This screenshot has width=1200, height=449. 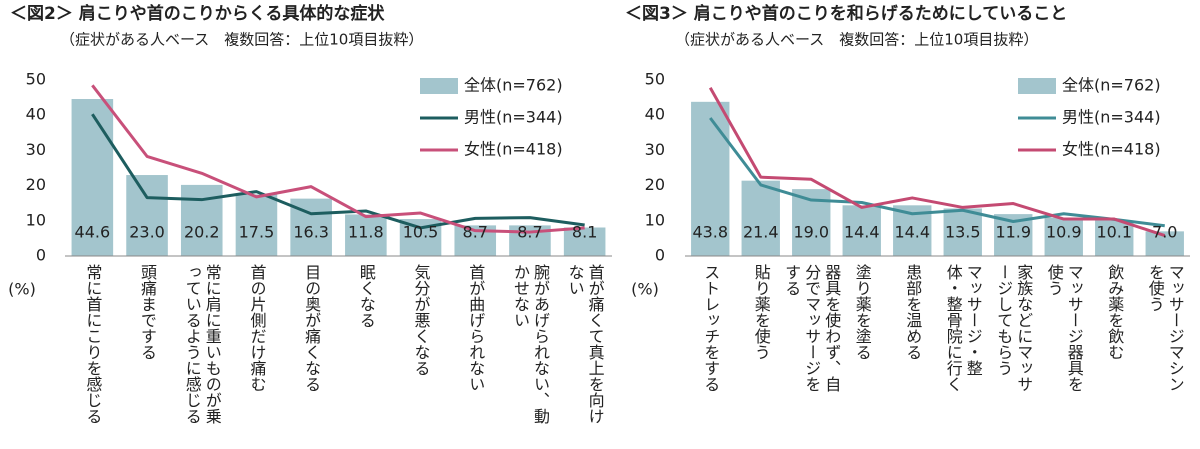 What do you see at coordinates (1114, 232) in the screenshot?
I see `data-label: 10.1` at bounding box center [1114, 232].